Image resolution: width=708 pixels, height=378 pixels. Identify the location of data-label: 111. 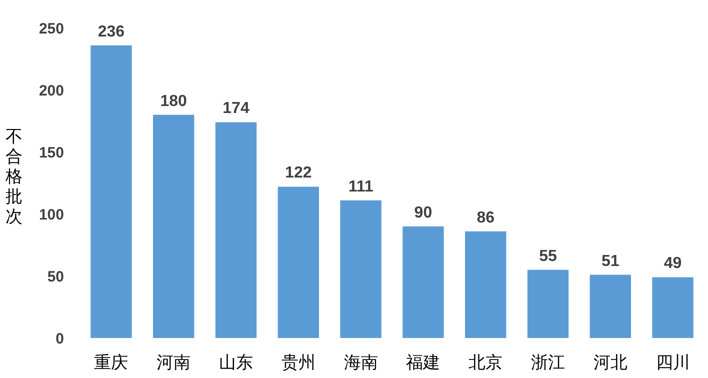
(361, 187).